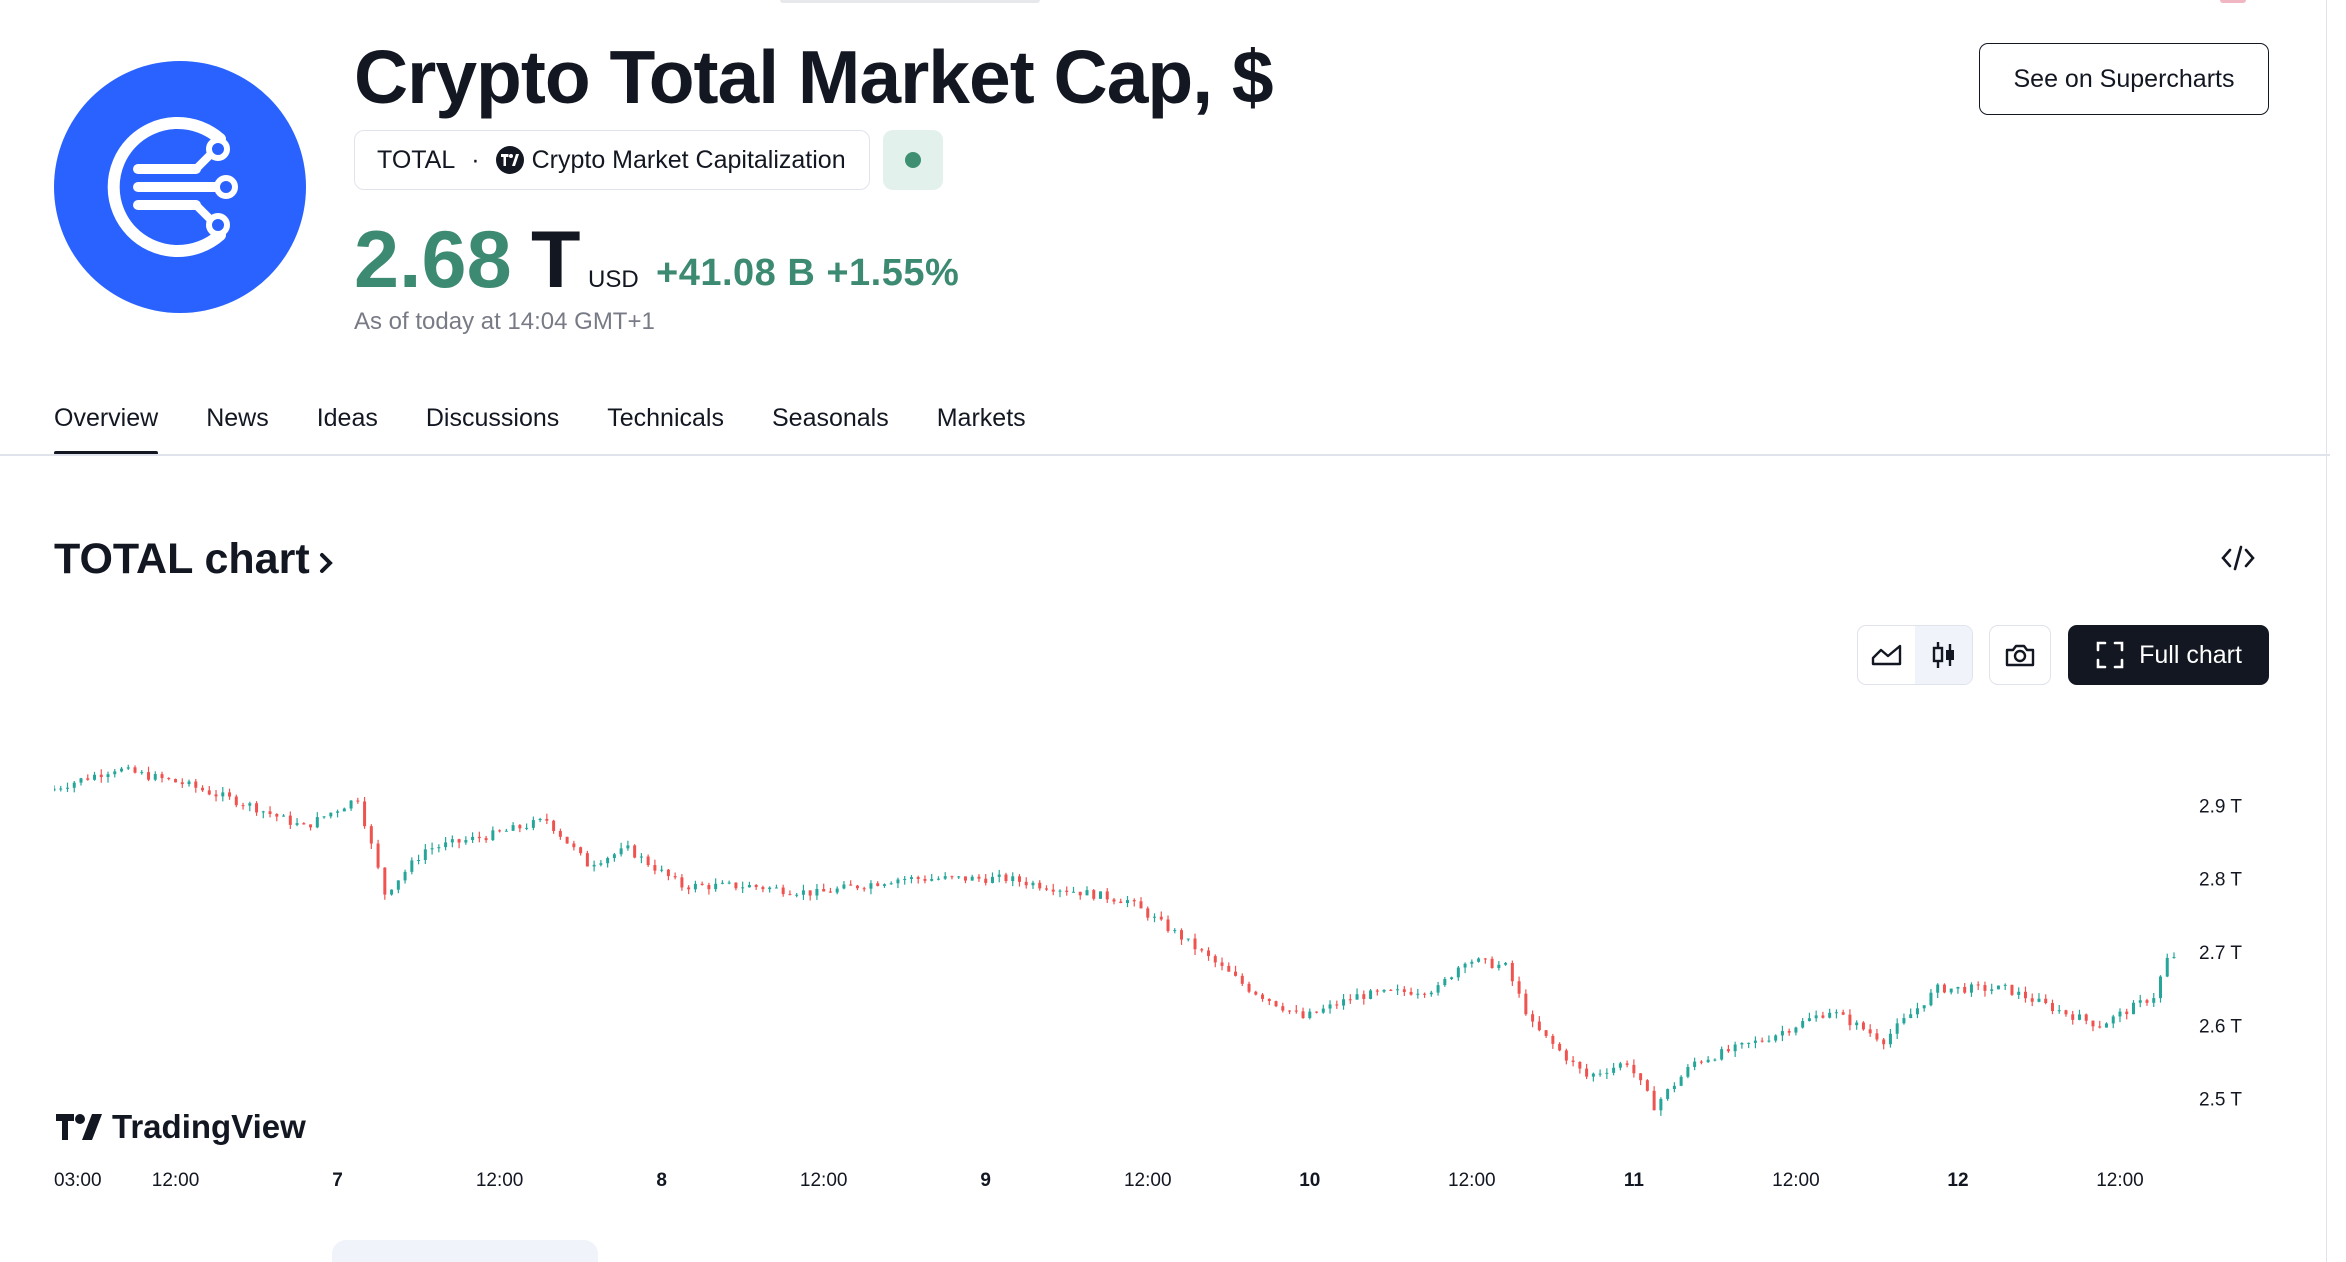  Describe the element at coordinates (78, 1180) in the screenshot. I see `x-tick-label: 03:00` at that location.